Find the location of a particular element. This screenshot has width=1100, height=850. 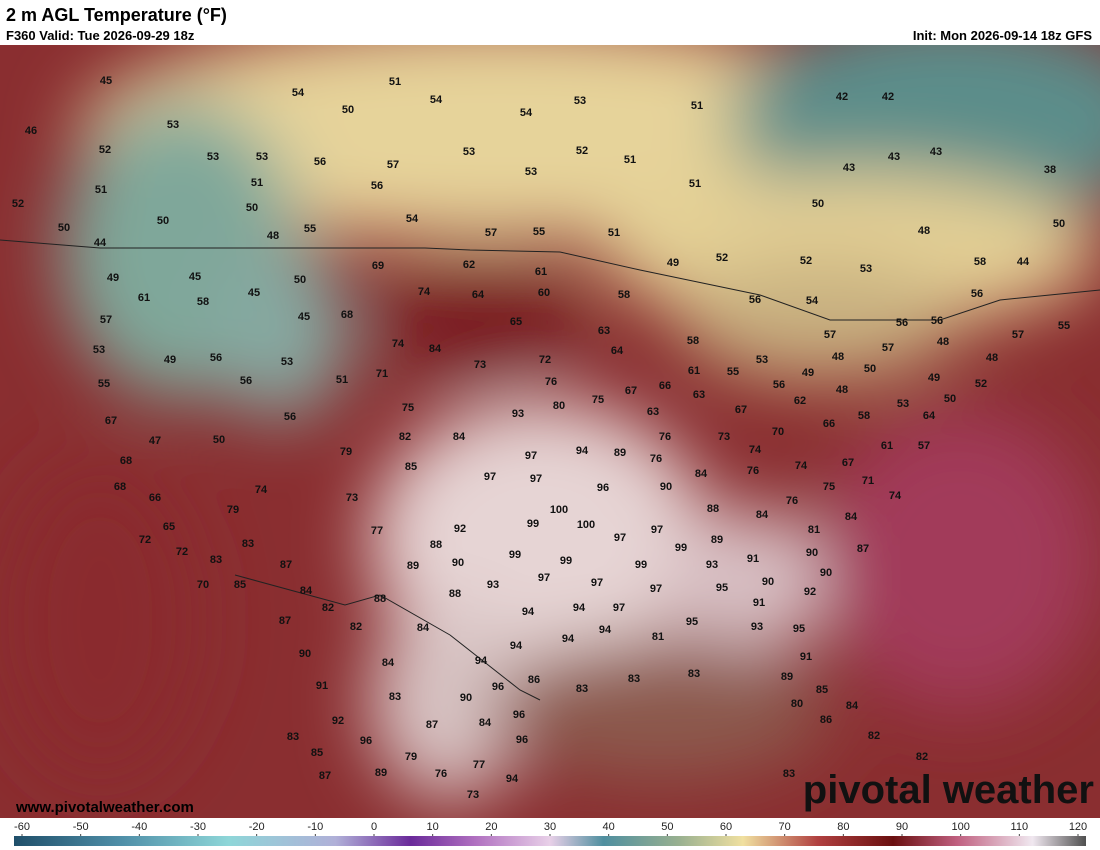

colorbar-tick-label: 20 is located at coordinates (491, 827).